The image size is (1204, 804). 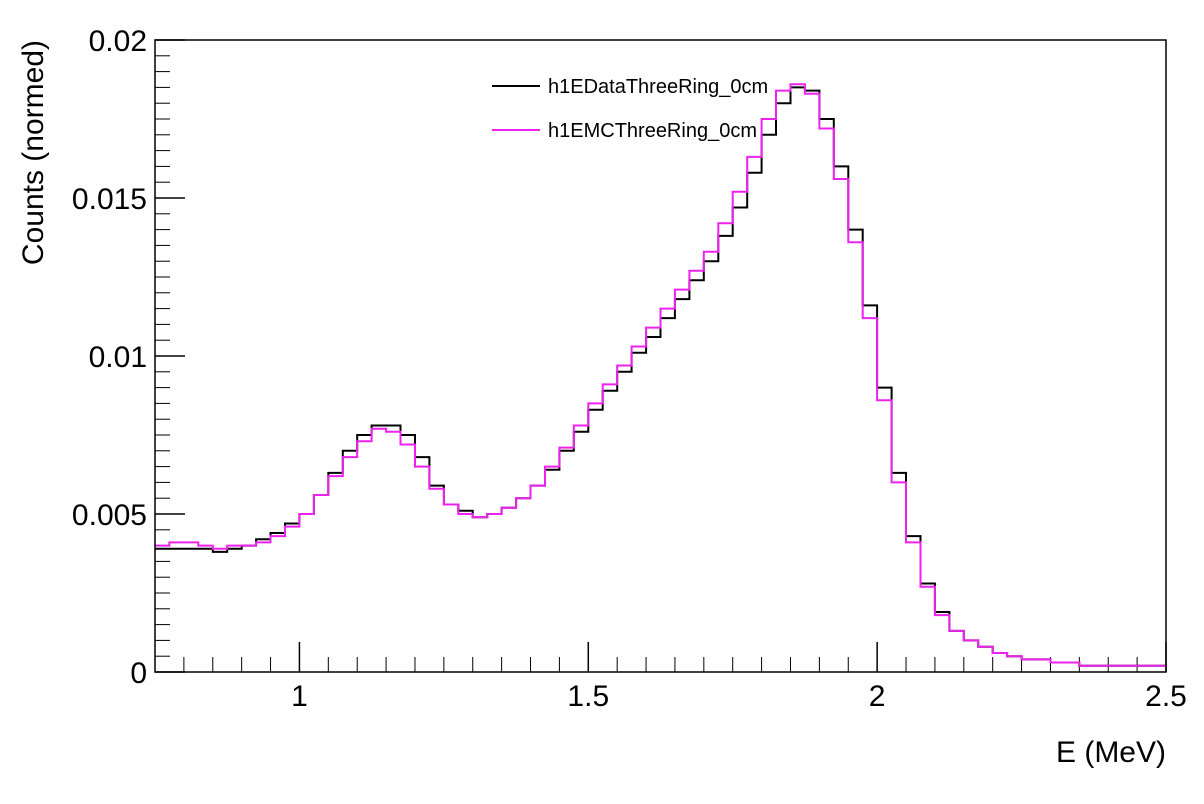 I want to click on y-tick-label: 0.01, so click(x=118, y=357).